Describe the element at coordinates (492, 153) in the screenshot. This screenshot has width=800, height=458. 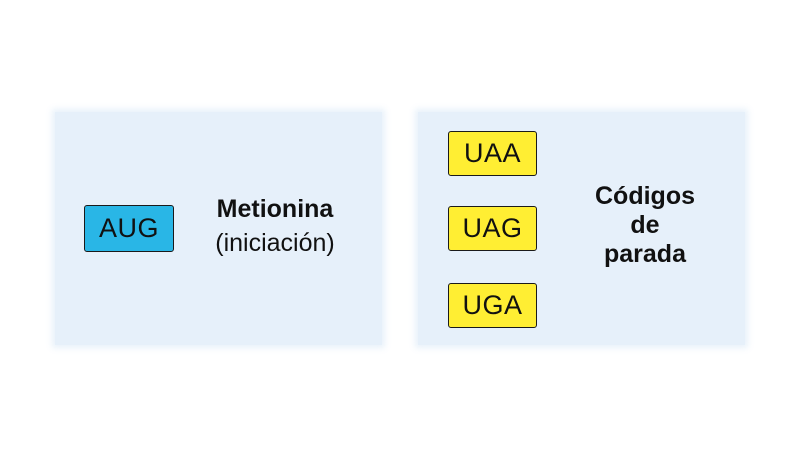
I see `stop-codon-box: UAA` at that location.